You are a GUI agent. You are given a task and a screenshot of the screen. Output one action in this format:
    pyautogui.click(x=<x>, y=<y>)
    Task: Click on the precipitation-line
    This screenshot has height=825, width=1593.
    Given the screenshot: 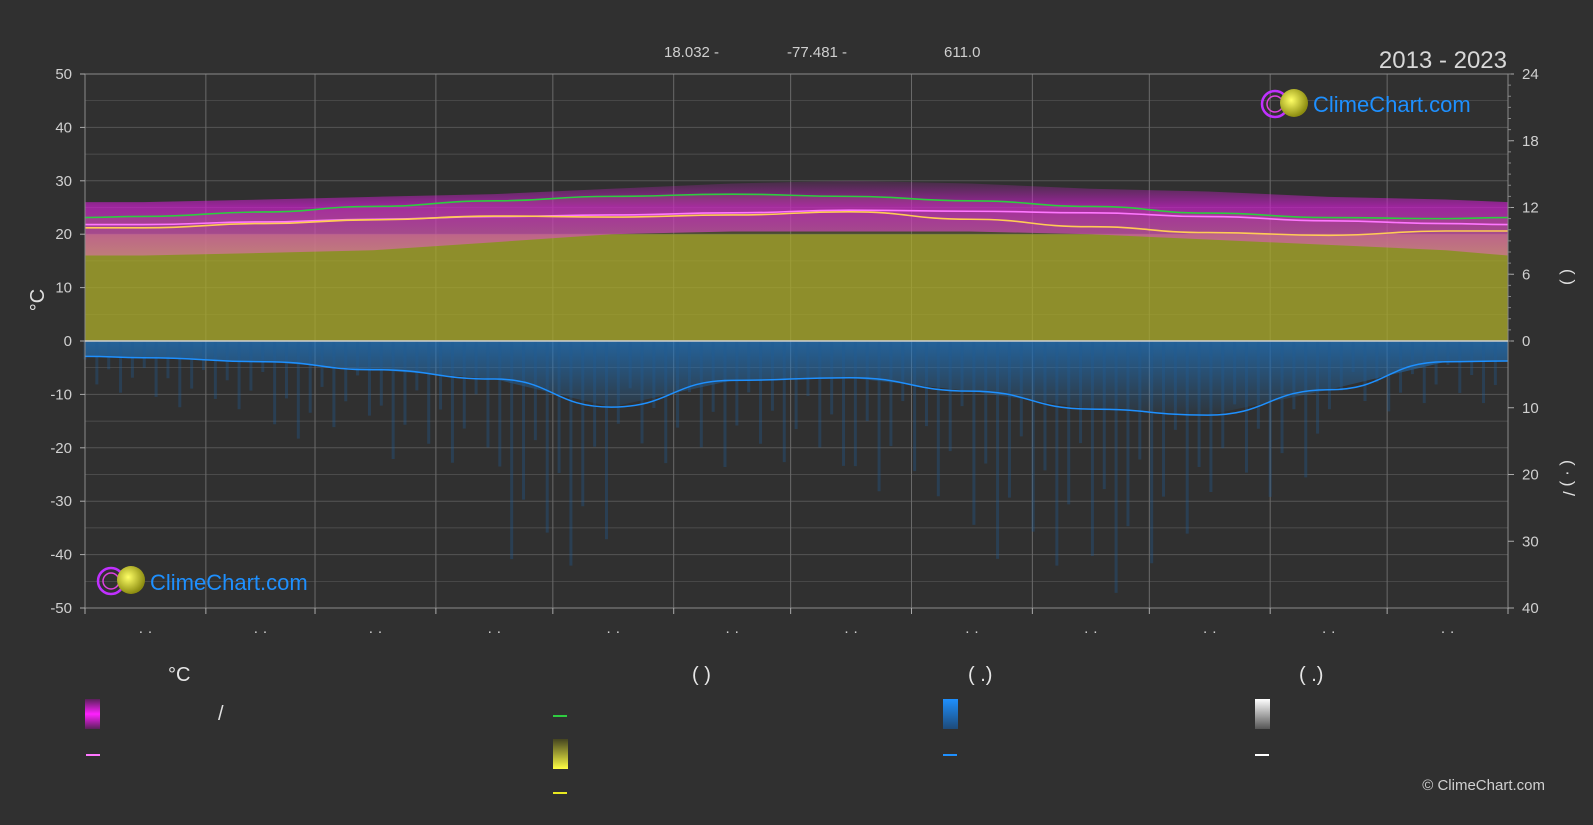 What is the action you would take?
    pyautogui.click(x=796, y=385)
    